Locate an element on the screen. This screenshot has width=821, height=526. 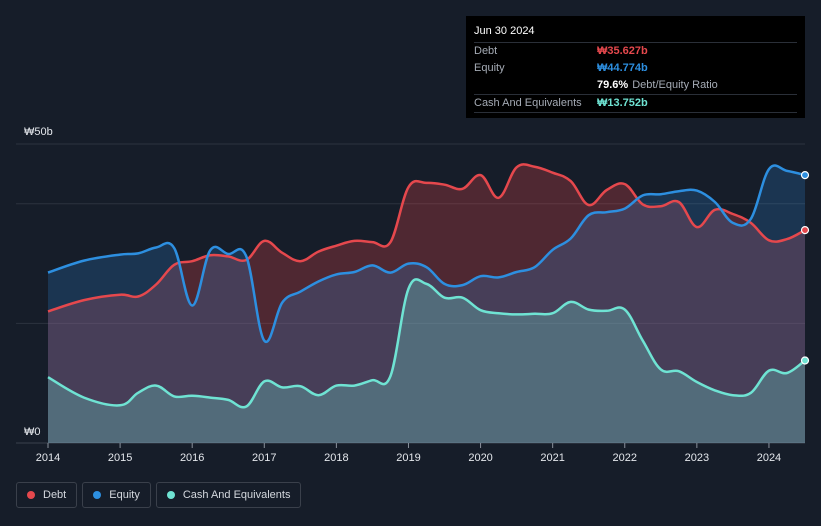
legend-label-cash: Cash And Equivalents is located at coordinates (236, 495).